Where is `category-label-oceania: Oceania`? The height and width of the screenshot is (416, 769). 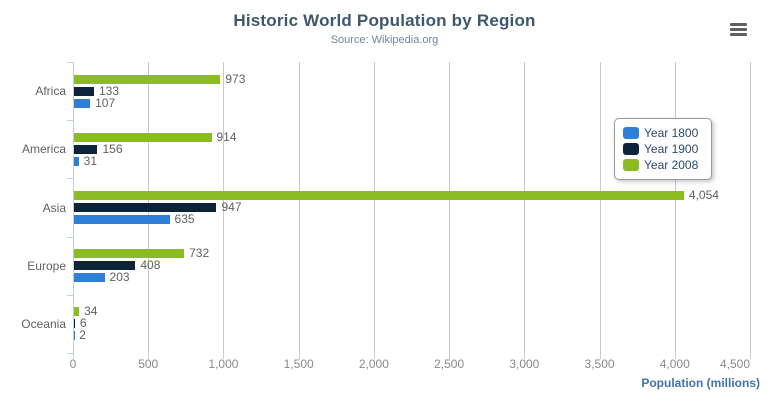 category-label-oceania: Oceania is located at coordinates (43, 323).